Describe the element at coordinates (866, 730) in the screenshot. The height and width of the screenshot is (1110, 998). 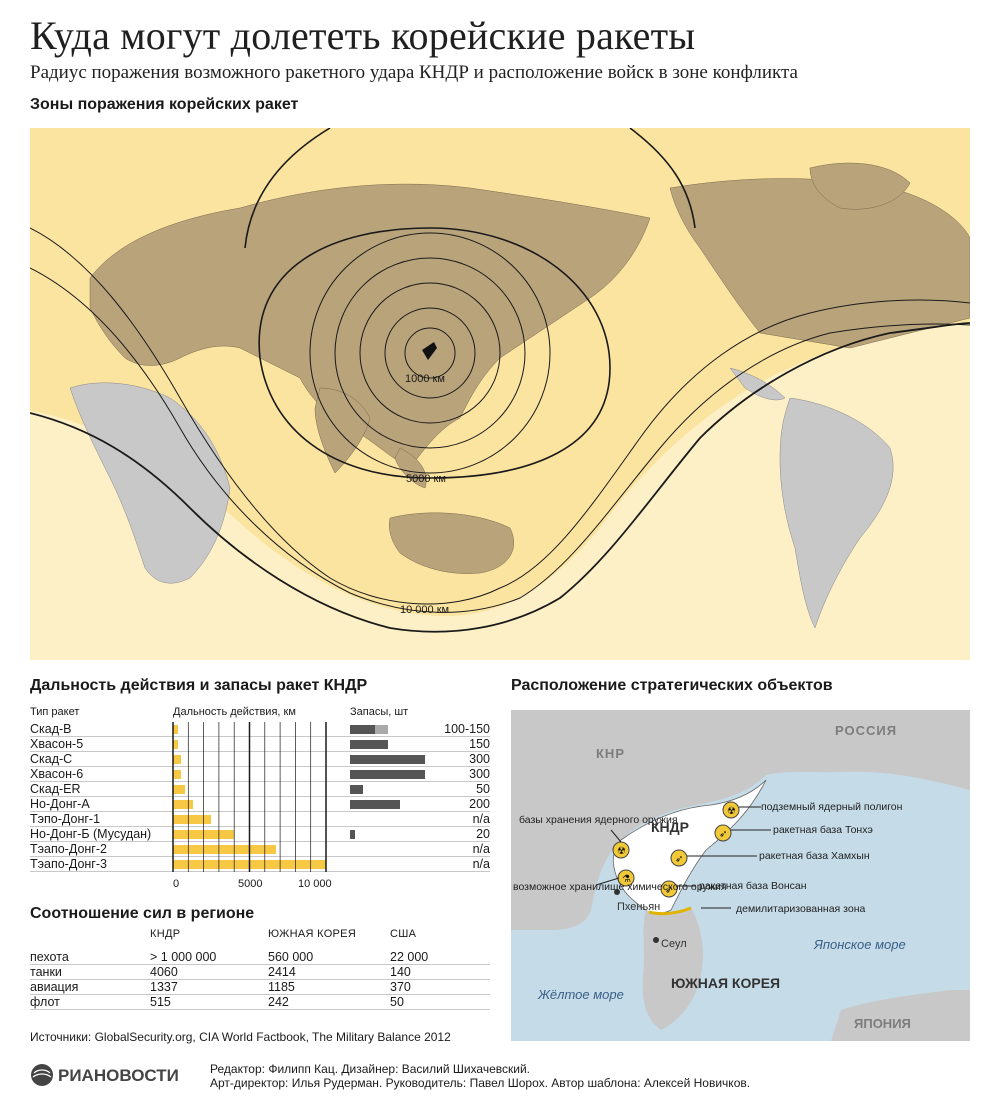
I see `label-russia: РОССИЯ` at that location.